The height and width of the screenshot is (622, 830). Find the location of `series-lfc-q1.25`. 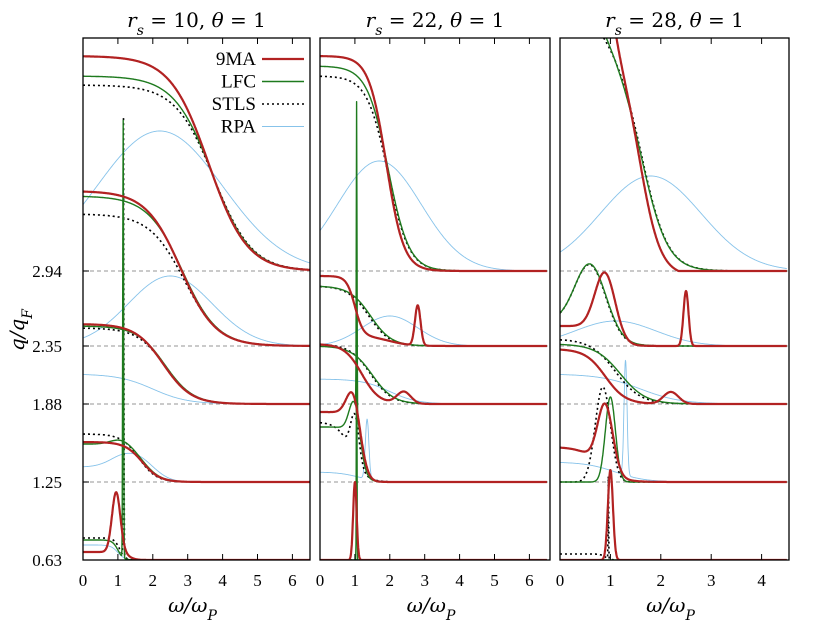

series-lfc-q1.25 is located at coordinates (196, 461).